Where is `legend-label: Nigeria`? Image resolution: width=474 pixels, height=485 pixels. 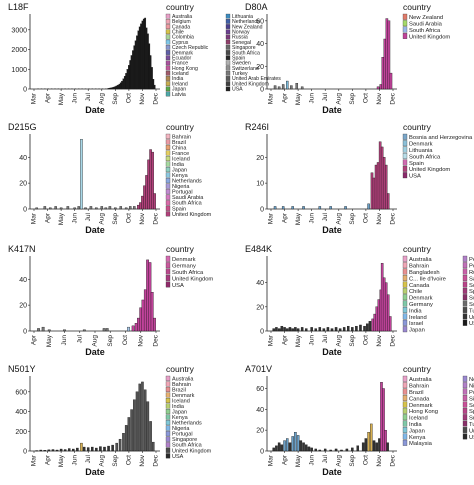
legend-label: Nigeria is located at coordinates (181, 429).